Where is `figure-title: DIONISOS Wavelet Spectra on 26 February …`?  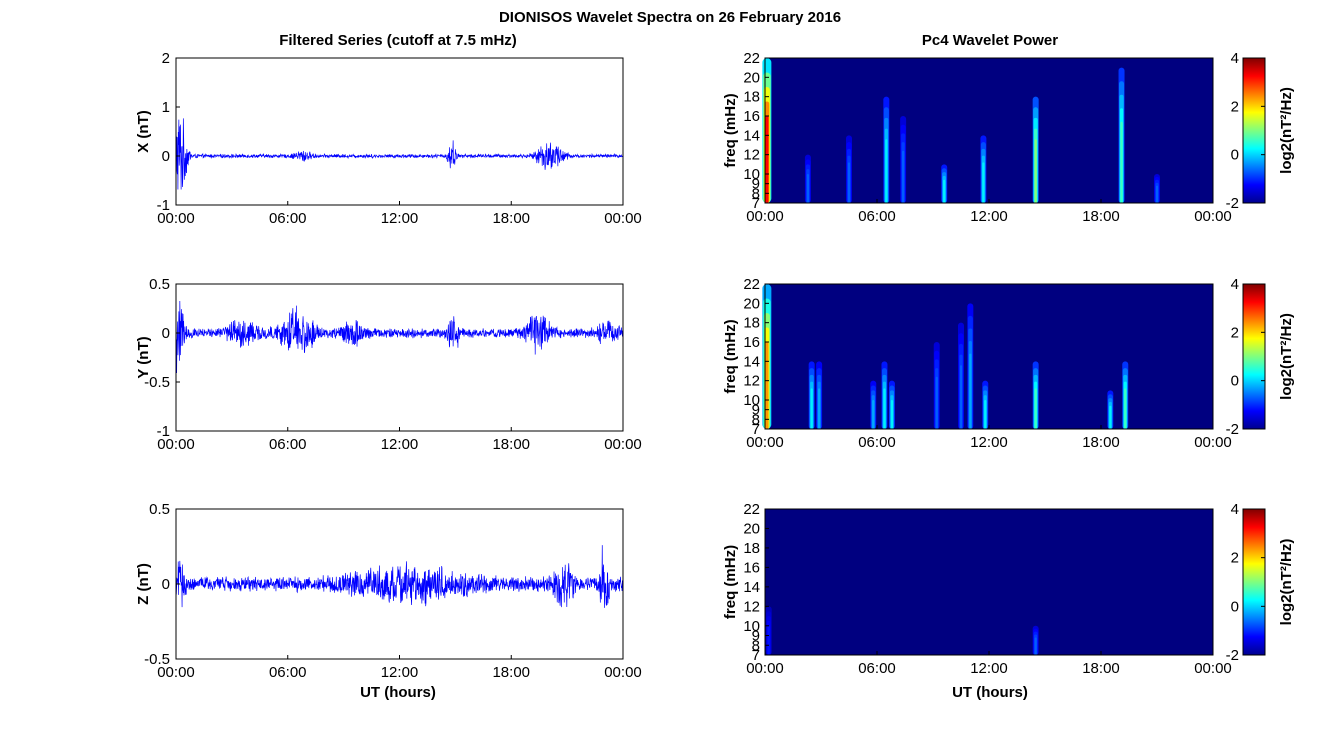
figure-title: DIONISOS Wavelet Spectra on 26 February … is located at coordinates (670, 17).